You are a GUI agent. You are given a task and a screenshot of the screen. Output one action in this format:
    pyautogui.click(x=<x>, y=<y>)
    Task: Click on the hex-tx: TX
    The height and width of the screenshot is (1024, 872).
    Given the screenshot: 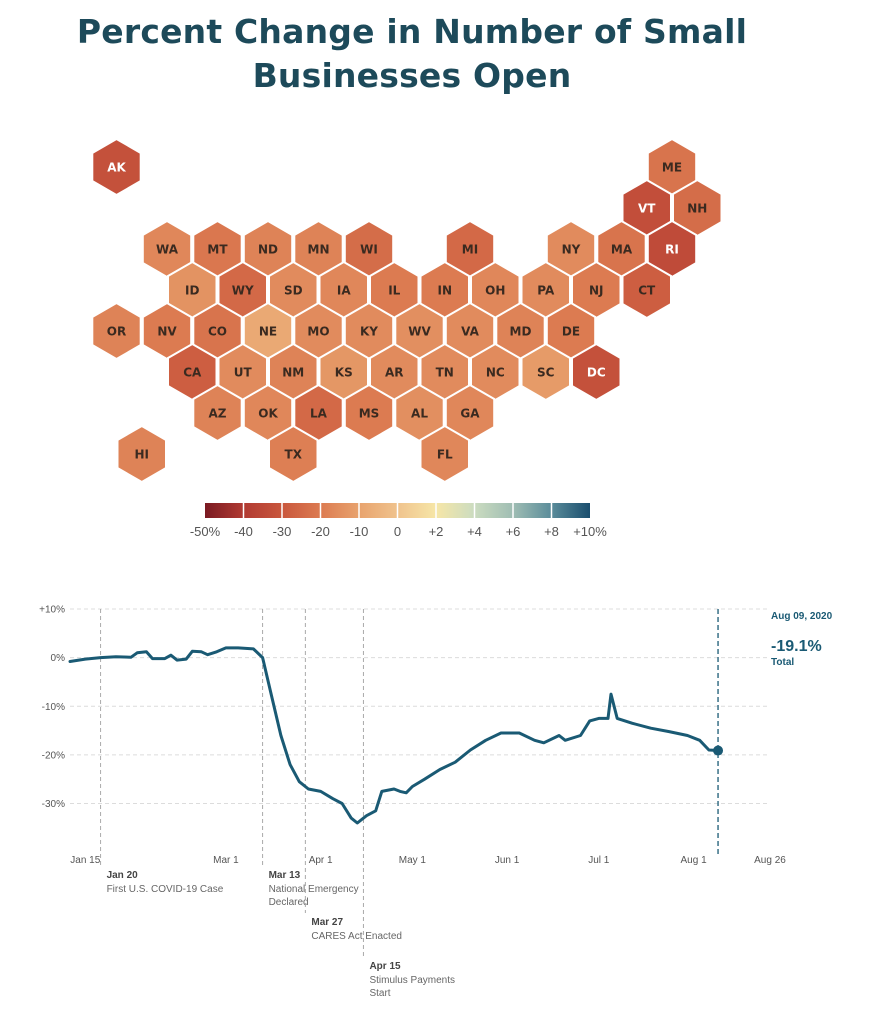 What is the action you would take?
    pyautogui.click(x=293, y=454)
    